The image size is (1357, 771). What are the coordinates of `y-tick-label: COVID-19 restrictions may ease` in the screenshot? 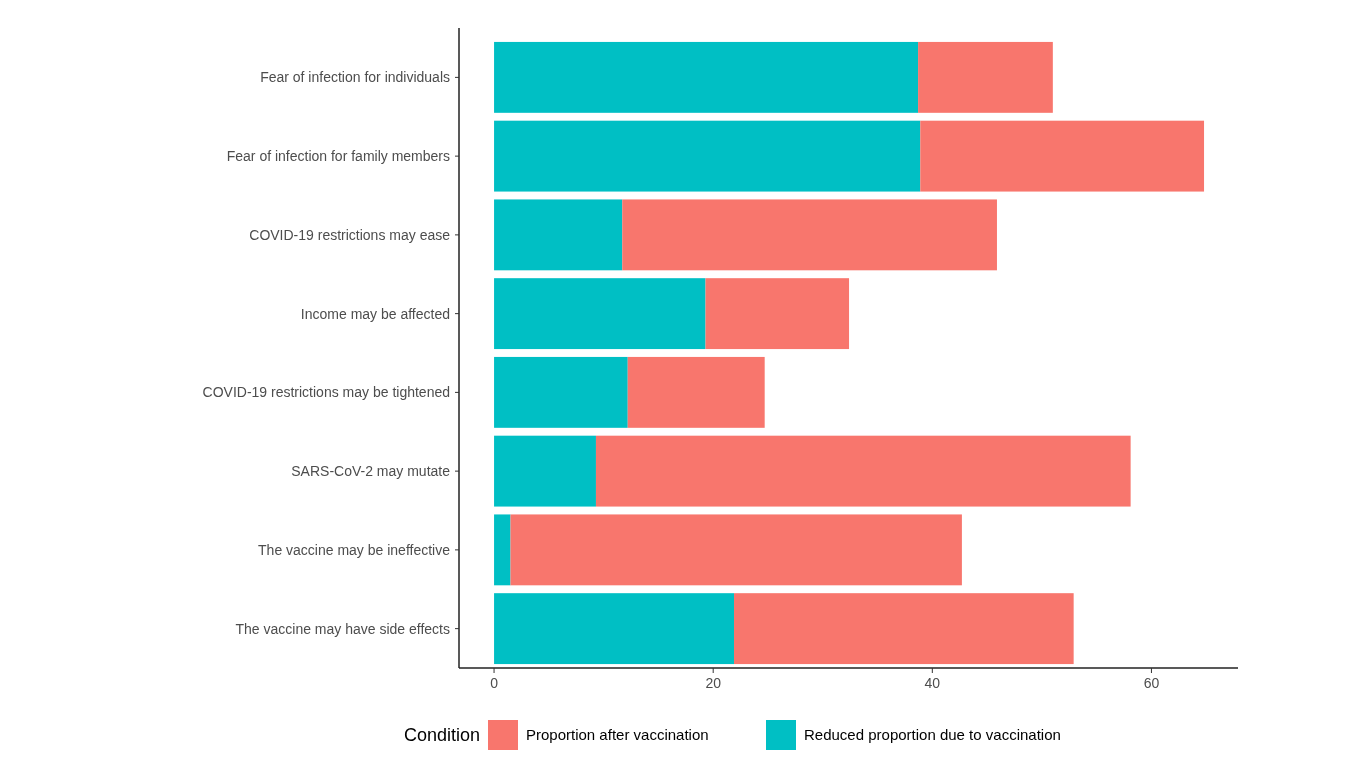 It's located at (350, 234).